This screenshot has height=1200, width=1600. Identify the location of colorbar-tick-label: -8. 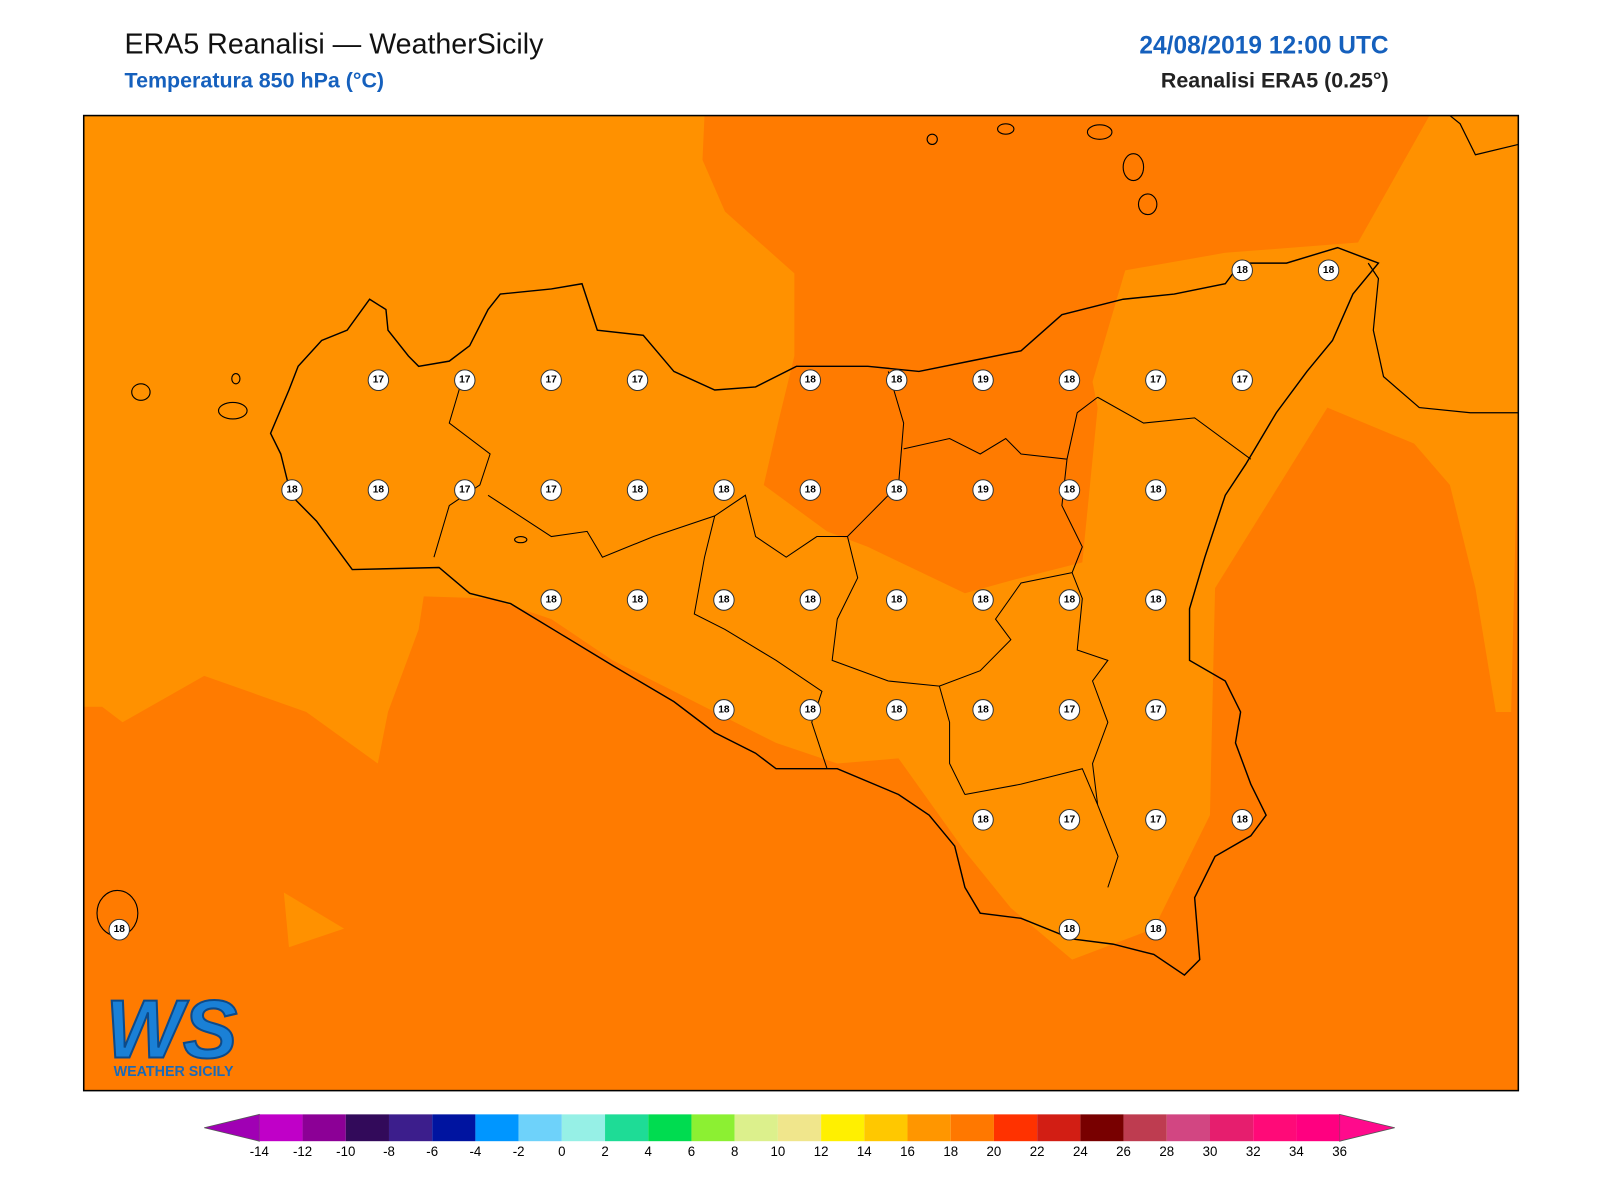
(389, 1151).